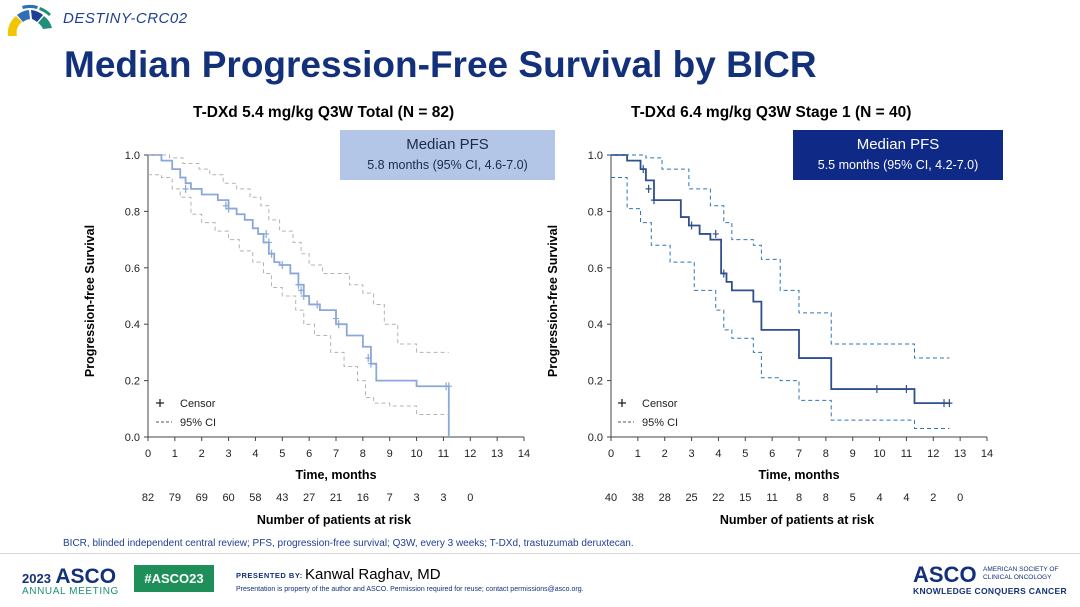  I want to click on right-median-box: Median PFS 5.5 months (95% CI, 4.2-7.0), so click(898, 155).